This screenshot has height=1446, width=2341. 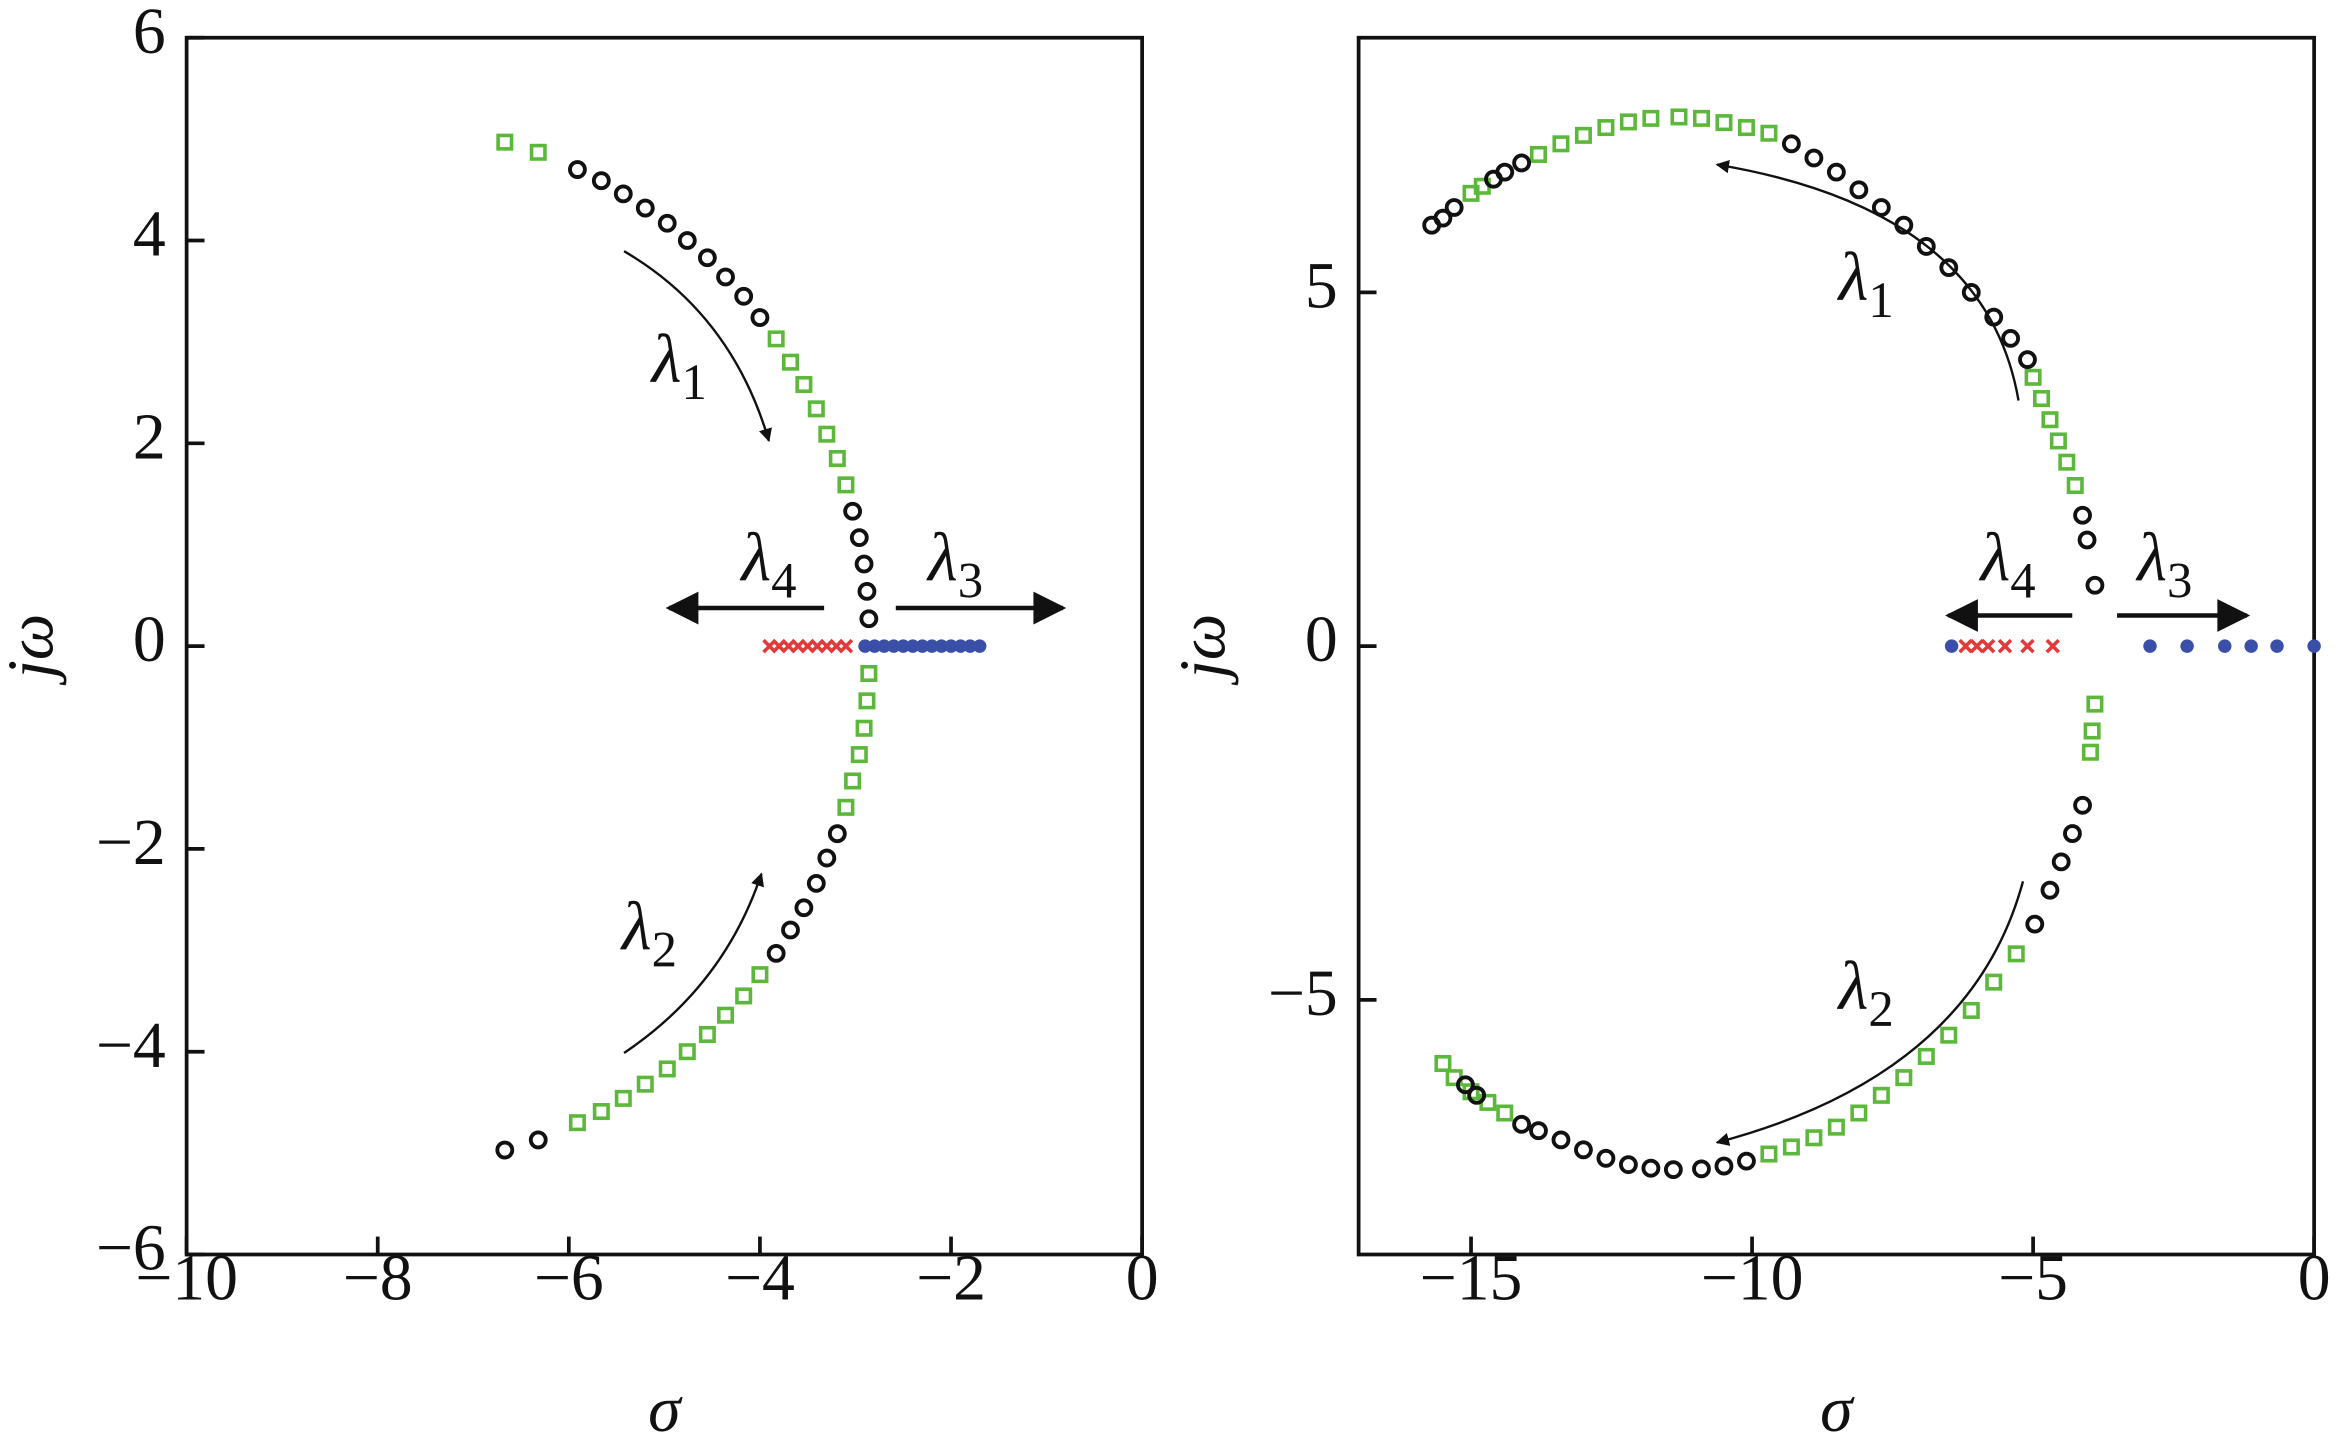 What do you see at coordinates (665, 1409) in the screenshot?
I see `x-axis-label: σ` at bounding box center [665, 1409].